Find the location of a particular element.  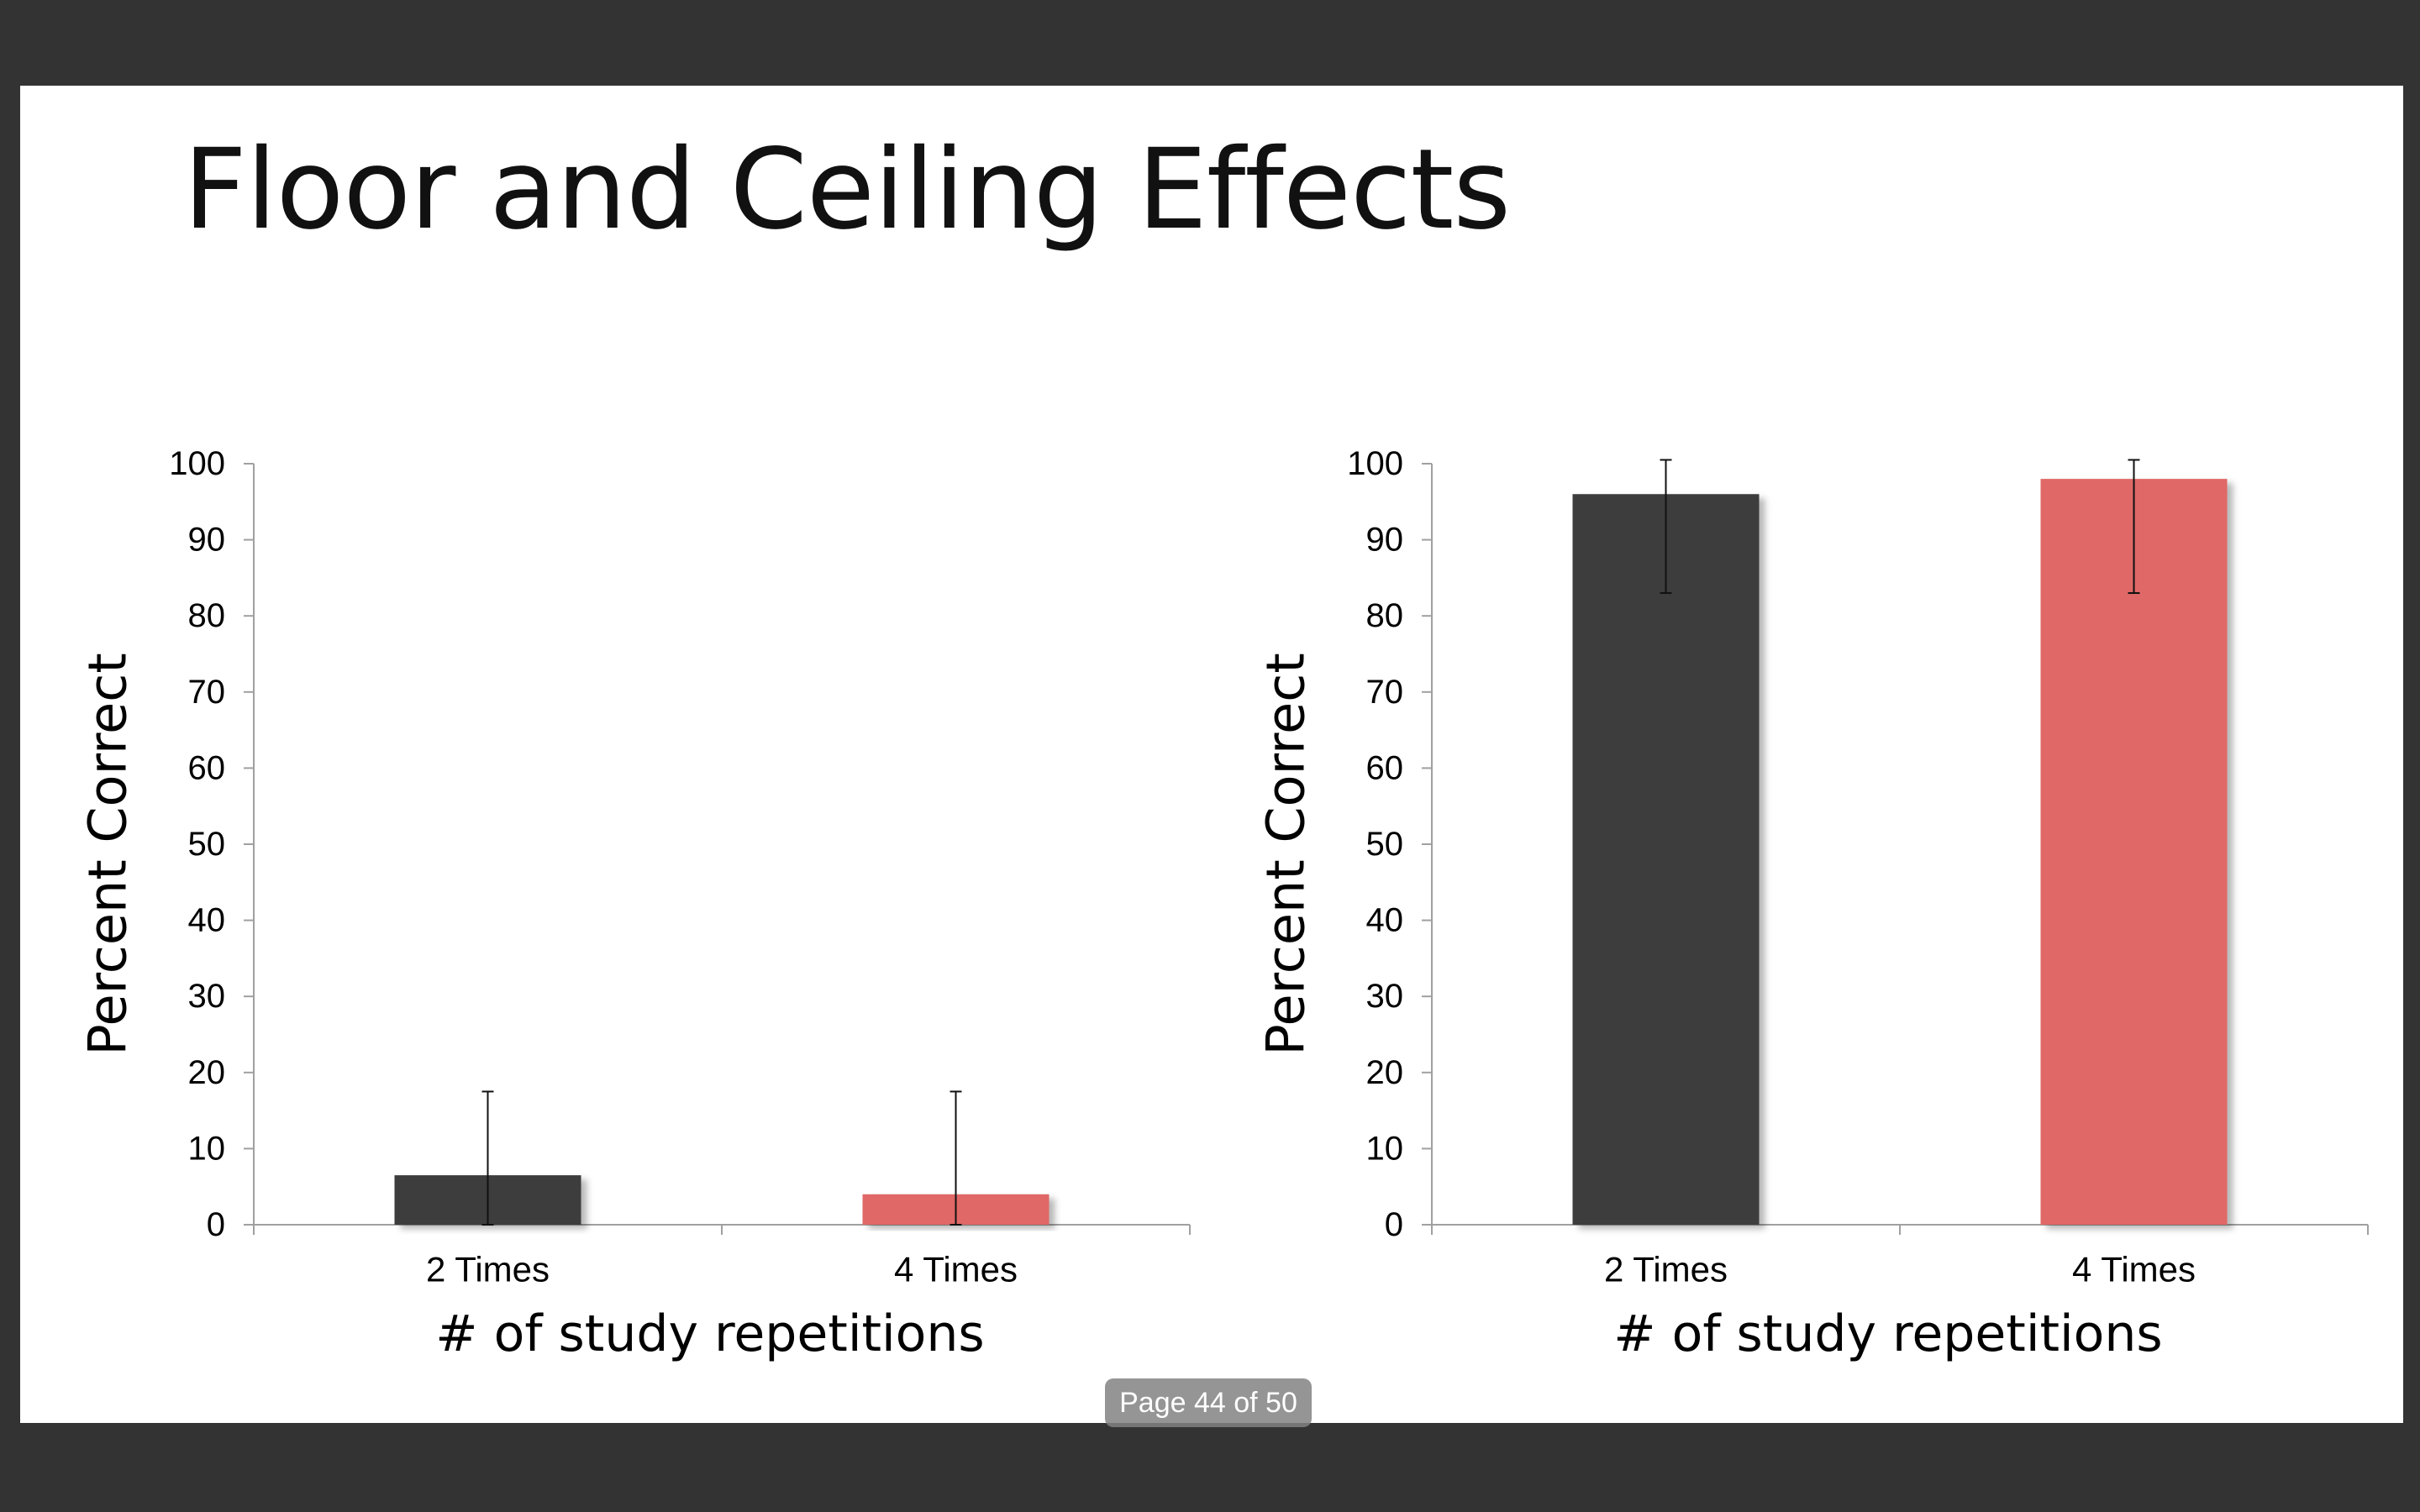

slide-title: Floor and Ceiling Effects is located at coordinates (847, 190).